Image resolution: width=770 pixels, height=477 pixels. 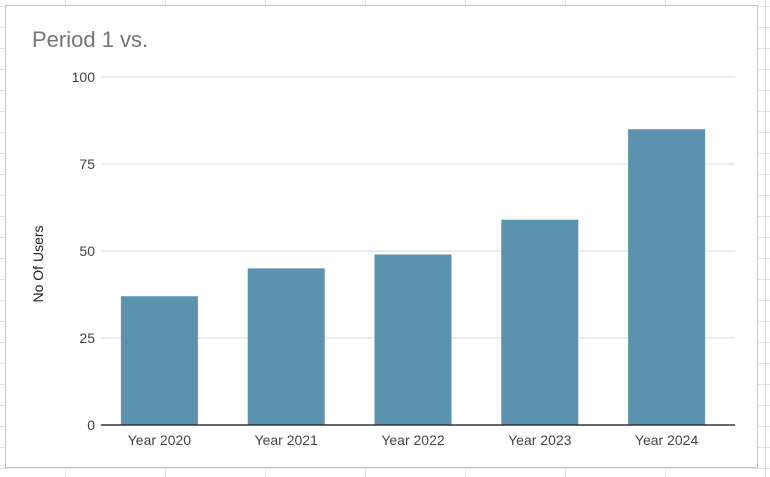 What do you see at coordinates (287, 440) in the screenshot?
I see `x-tick-label: Year 2021` at bounding box center [287, 440].